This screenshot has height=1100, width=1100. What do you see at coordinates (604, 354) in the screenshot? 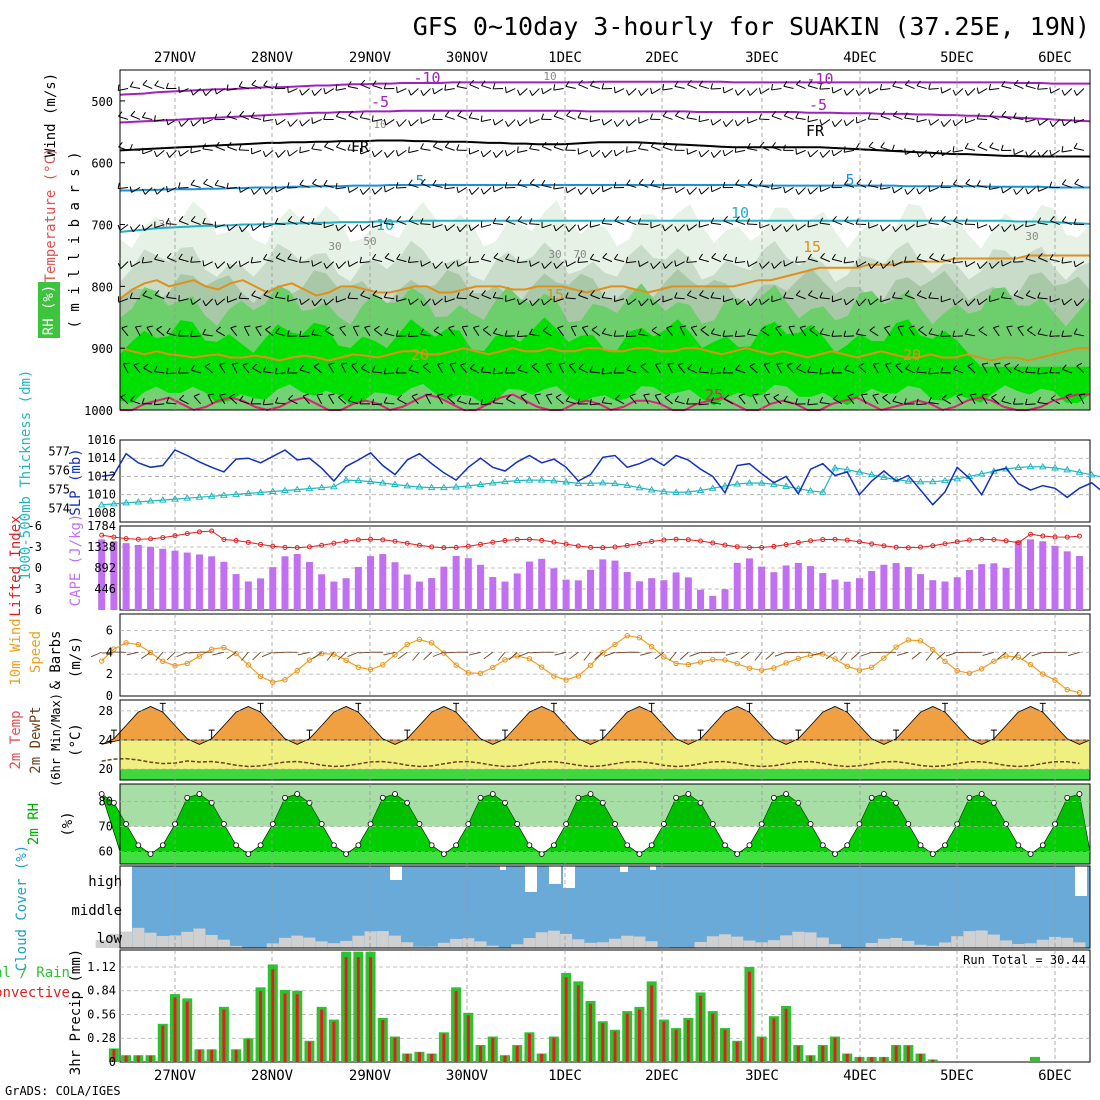
I see `isotherm-line` at bounding box center [604, 354].